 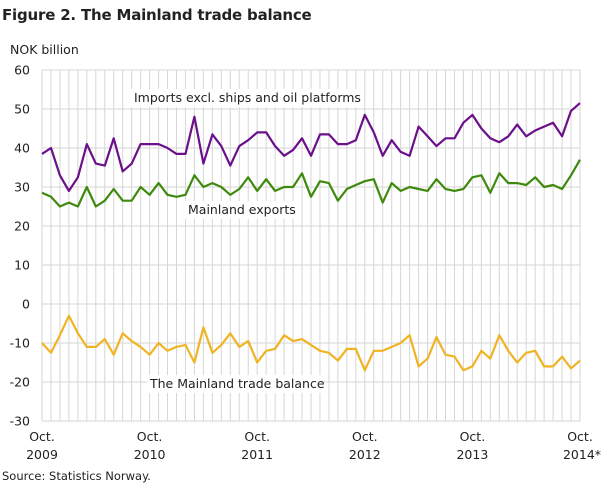 I want to click on x-tick-year: 2010, so click(x=150, y=454).